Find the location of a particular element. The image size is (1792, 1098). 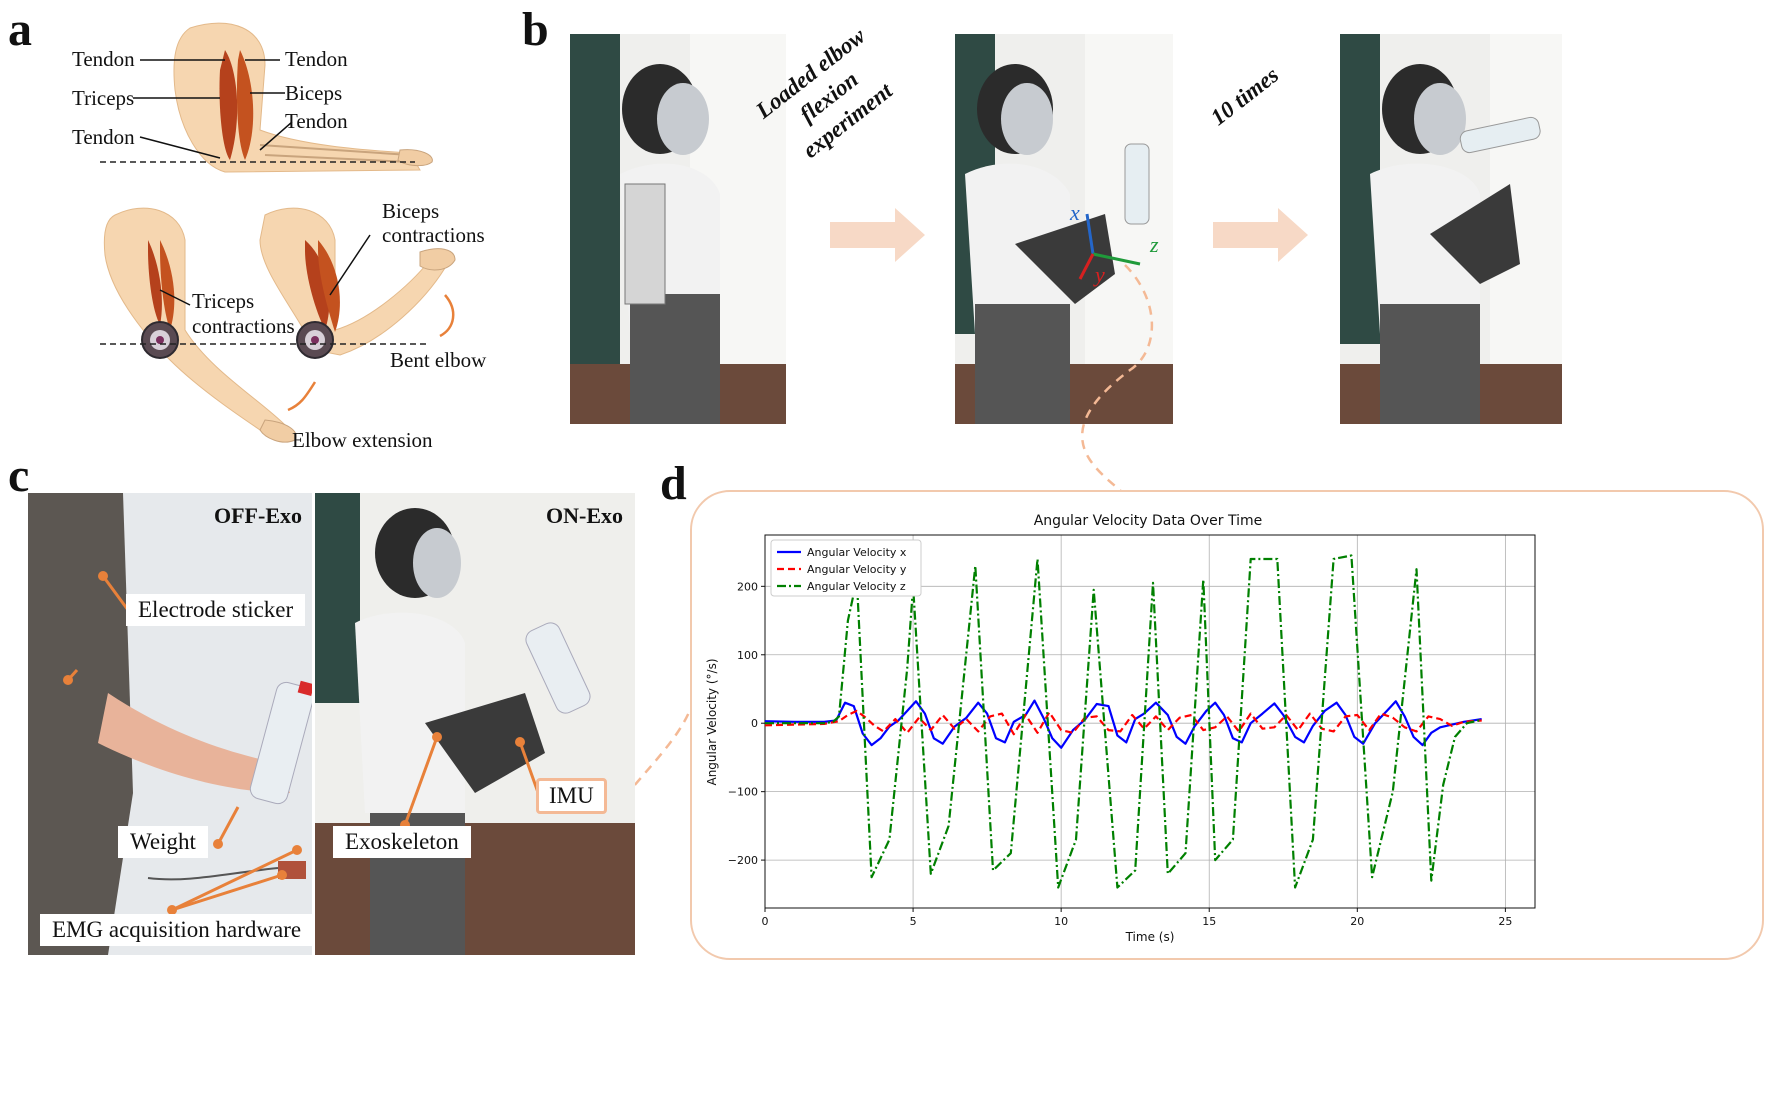

motor-icon-left is located at coordinates (160, 340).